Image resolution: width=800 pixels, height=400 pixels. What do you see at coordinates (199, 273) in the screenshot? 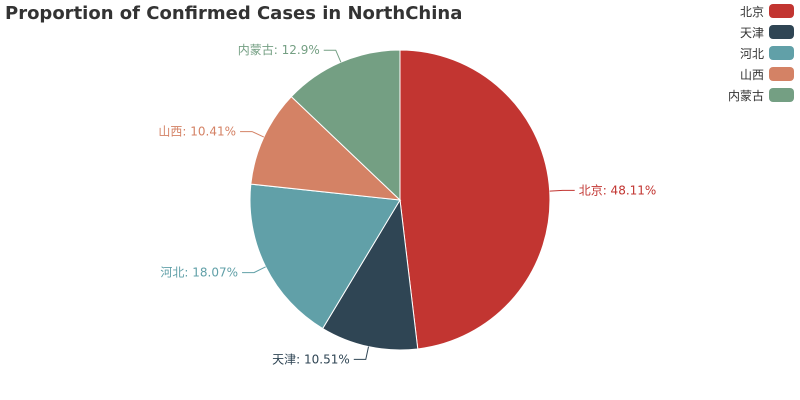
I see `data-label-hebei: 河北: 18.07%` at bounding box center [199, 273].